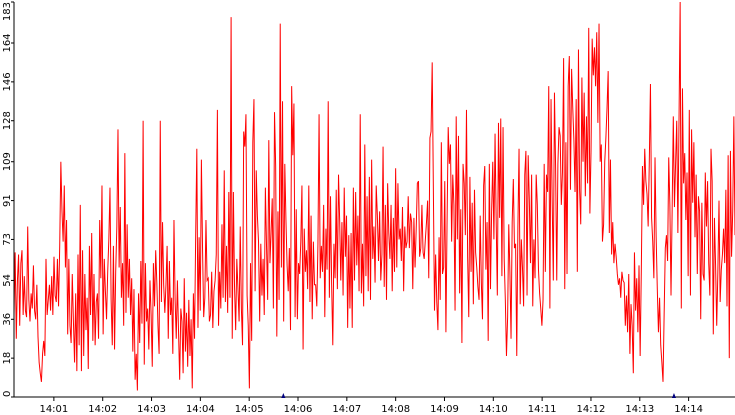  I want to click on x-tick-label: 14:12, so click(591, 409).